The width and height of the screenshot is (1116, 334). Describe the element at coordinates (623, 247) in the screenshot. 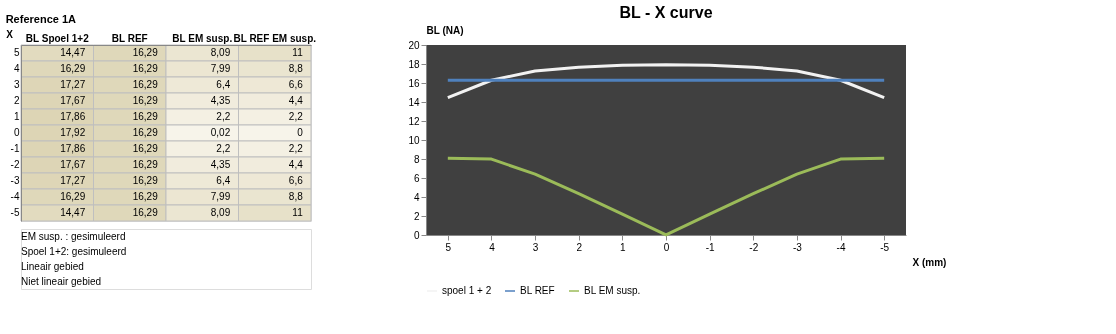

I see `x-tick-label: 1` at that location.